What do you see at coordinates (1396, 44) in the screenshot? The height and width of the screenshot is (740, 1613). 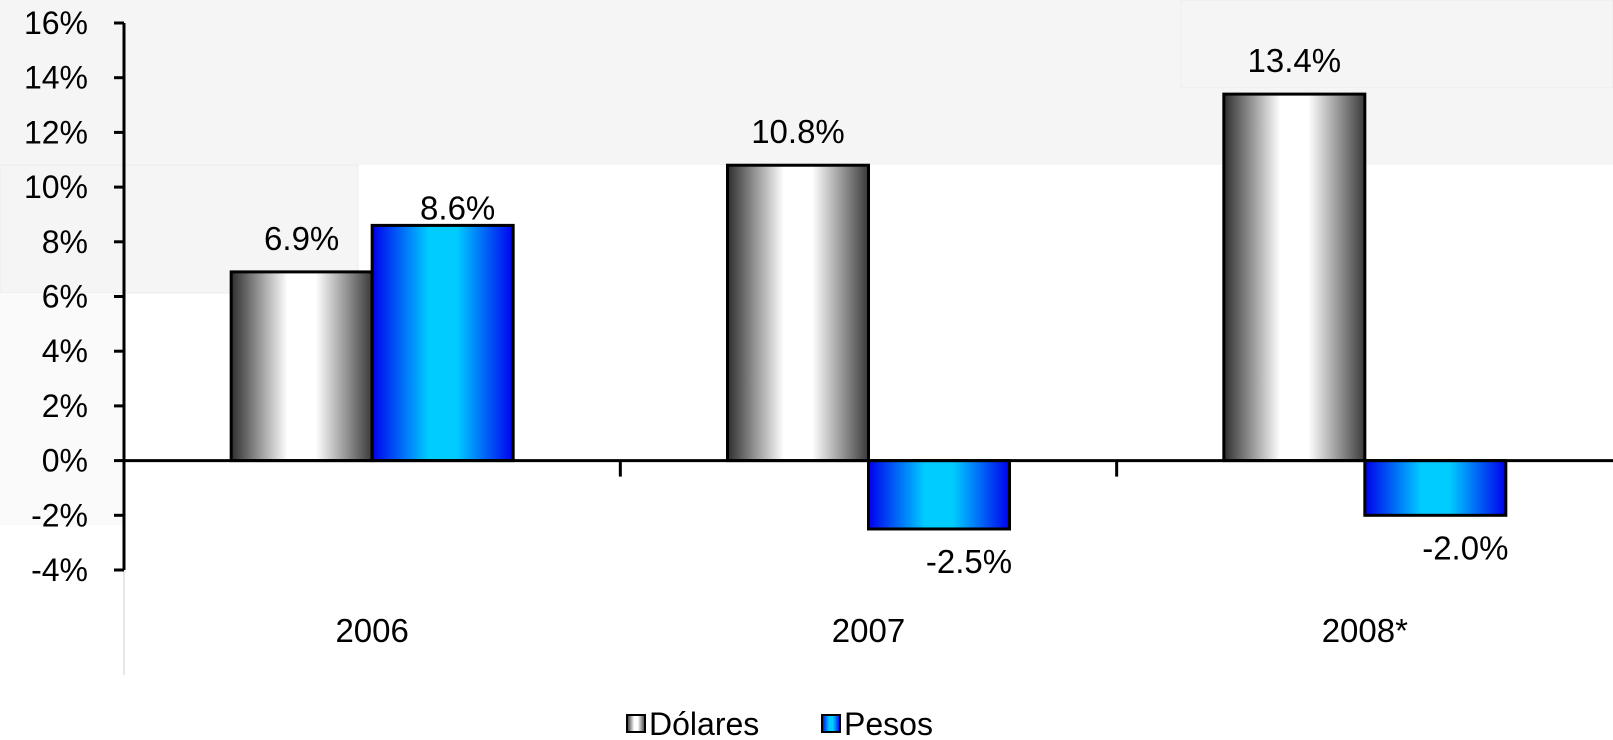 I see `bg-panel-right` at bounding box center [1396, 44].